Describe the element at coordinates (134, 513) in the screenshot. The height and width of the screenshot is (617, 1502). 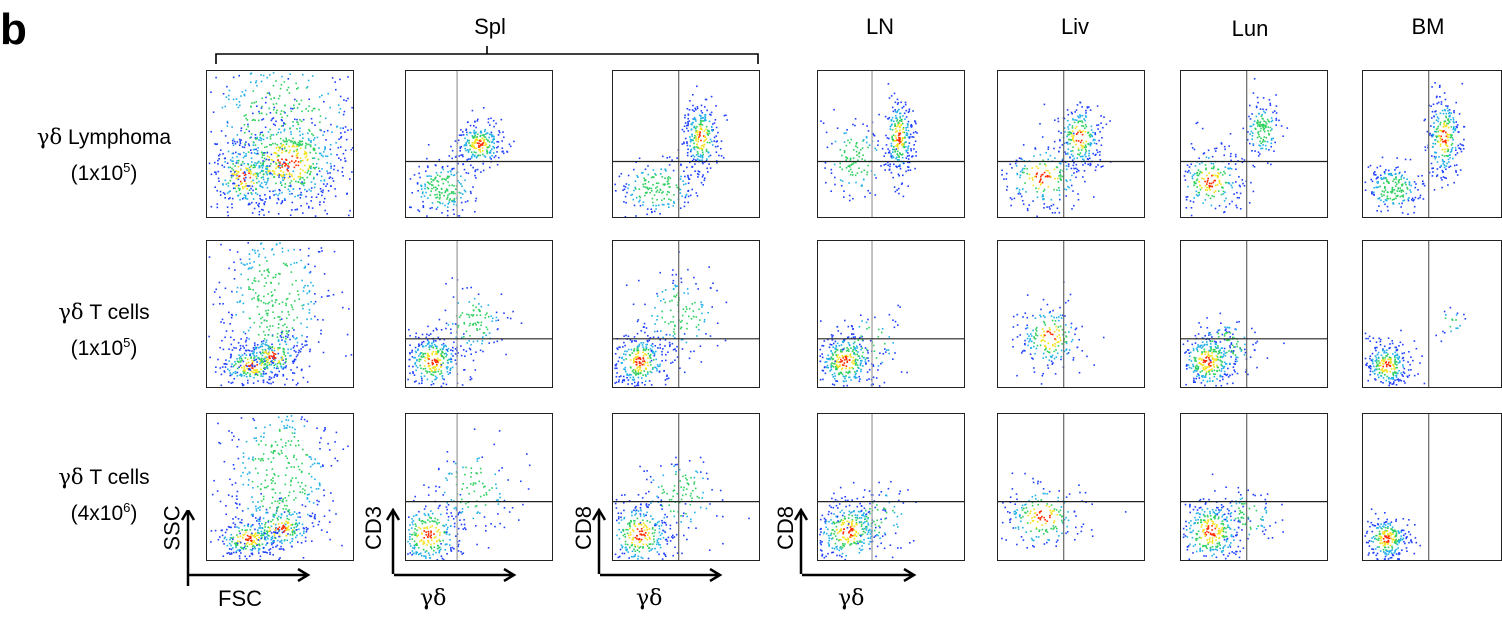
I see `row-label-3-suffix: )` at that location.